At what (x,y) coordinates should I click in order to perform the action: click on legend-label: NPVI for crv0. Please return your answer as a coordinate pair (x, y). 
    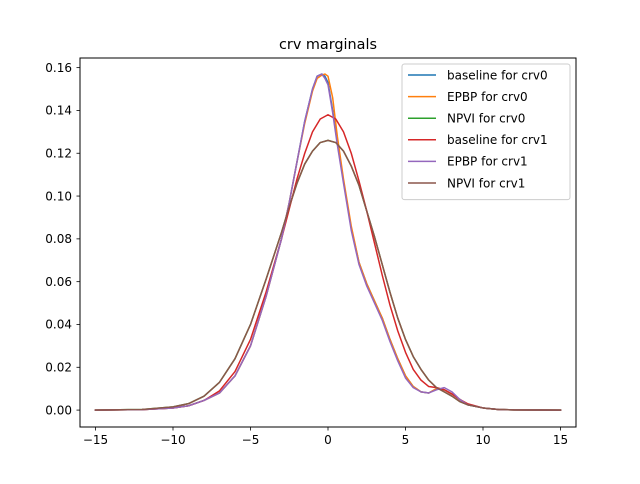
    Looking at the image, I should click on (486, 119).